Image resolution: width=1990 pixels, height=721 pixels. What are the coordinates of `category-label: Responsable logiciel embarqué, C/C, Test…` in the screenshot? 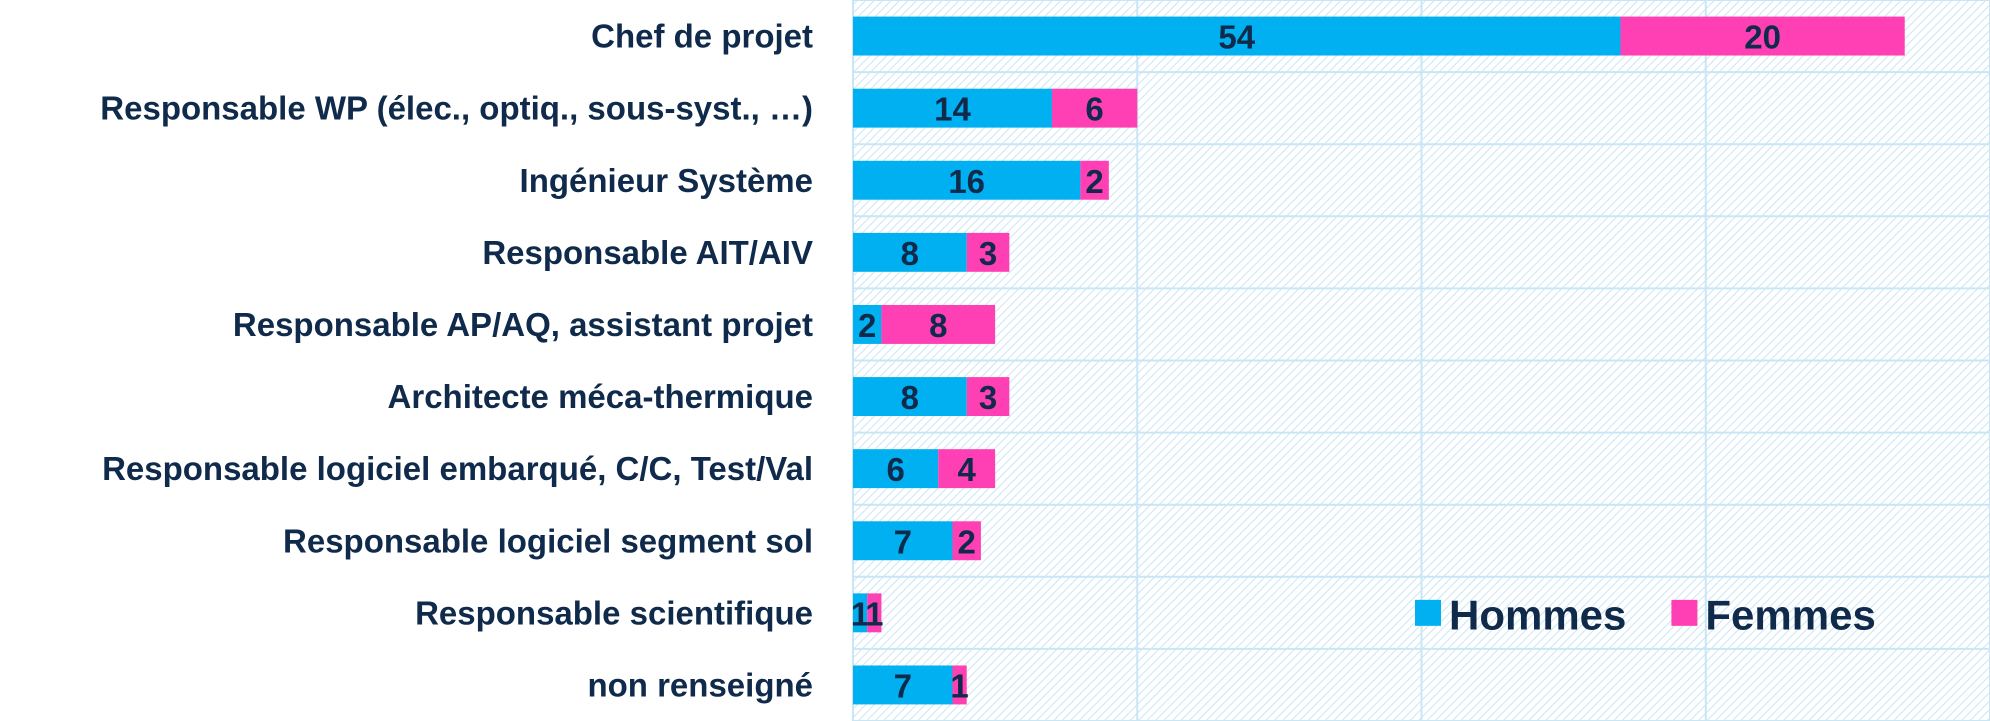 It's located at (457, 468).